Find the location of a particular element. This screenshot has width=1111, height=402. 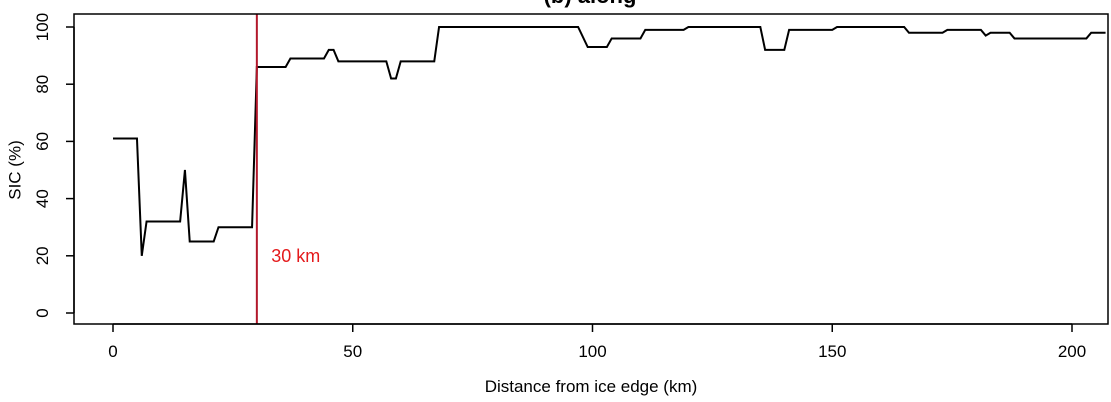

y-tick-label: 40 is located at coordinates (42, 198).